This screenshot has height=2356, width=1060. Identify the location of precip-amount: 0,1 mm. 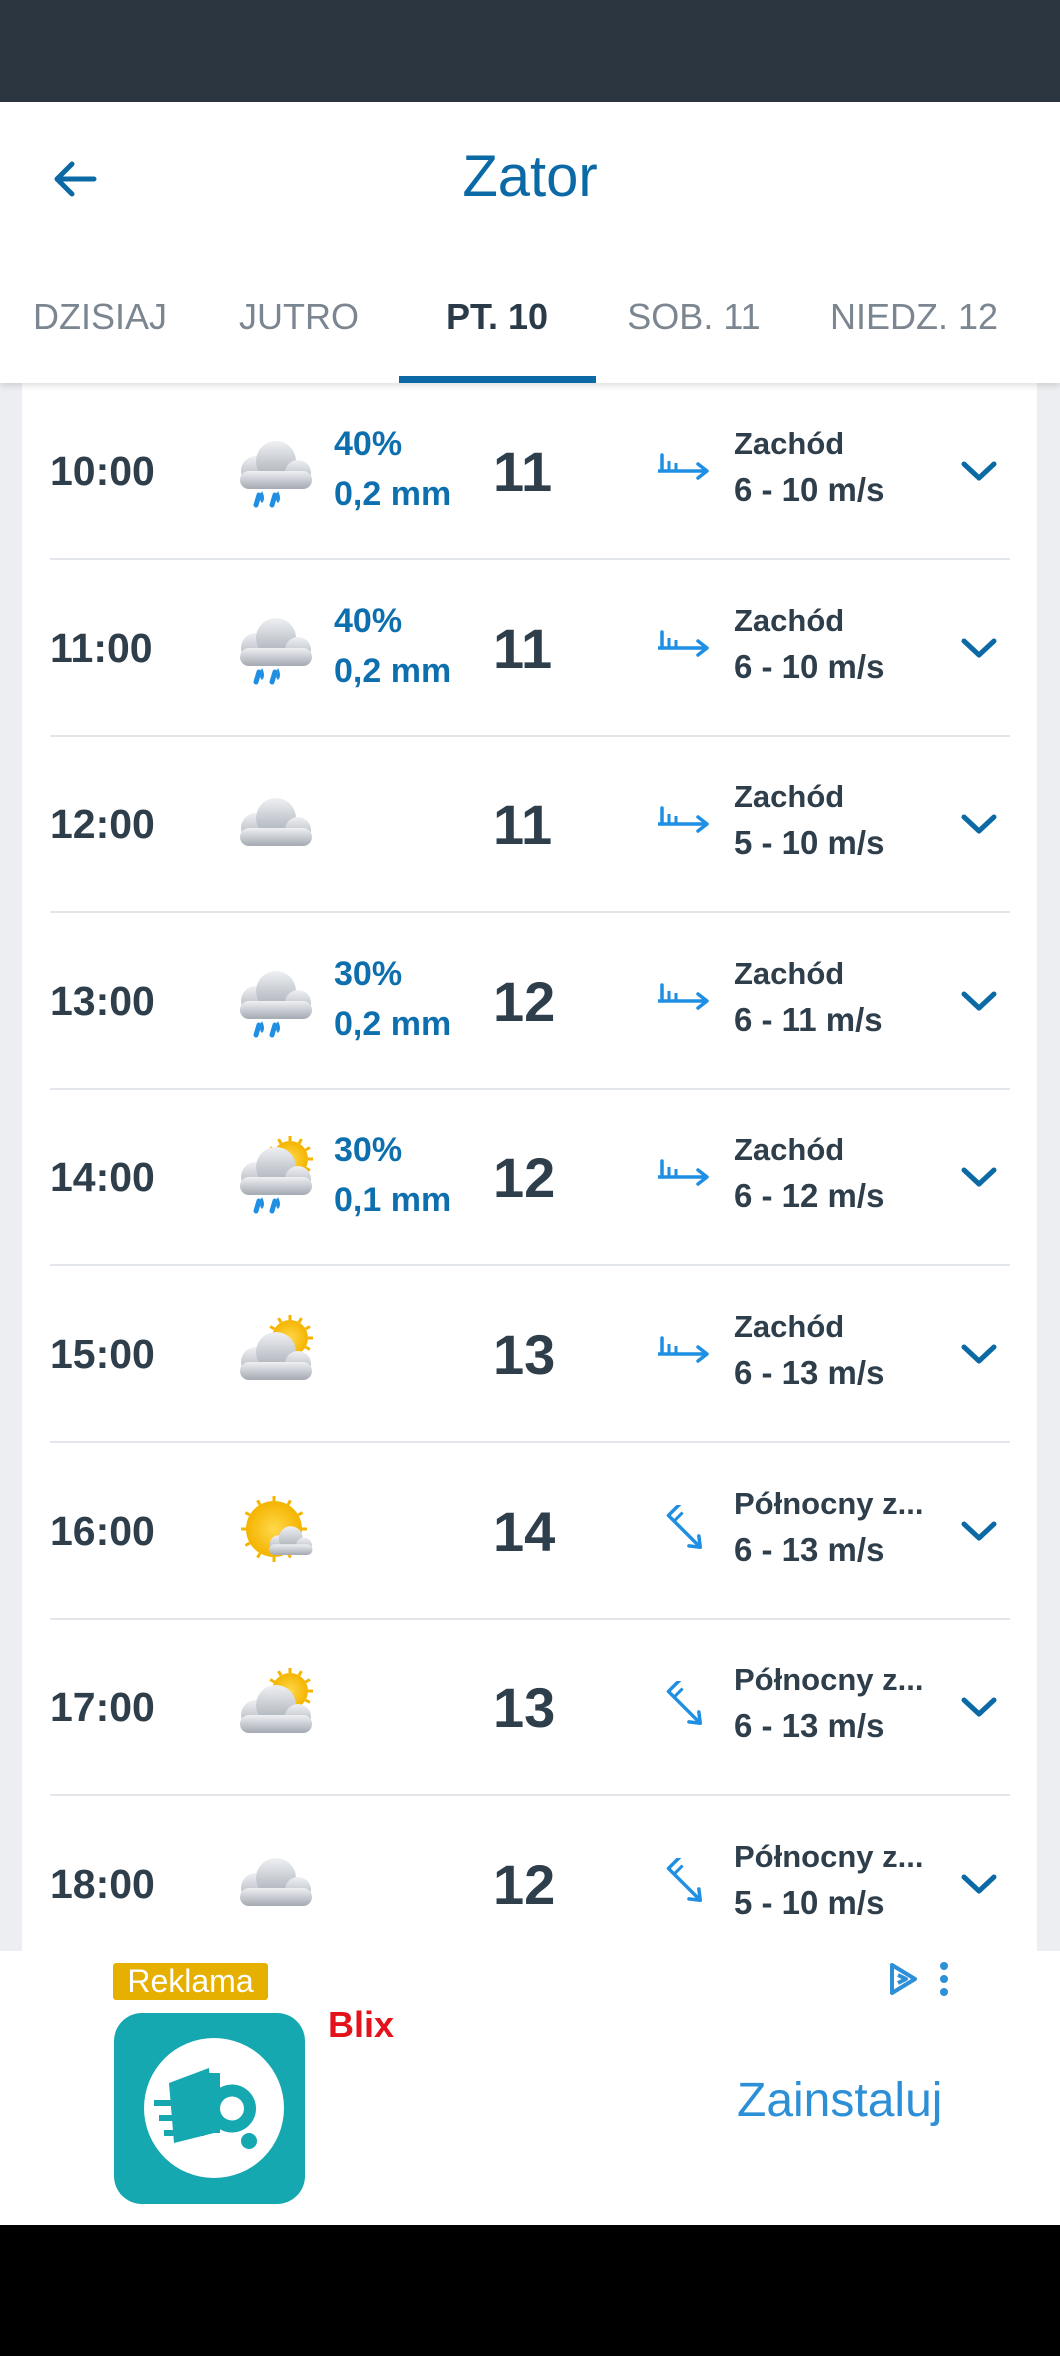
(393, 1200).